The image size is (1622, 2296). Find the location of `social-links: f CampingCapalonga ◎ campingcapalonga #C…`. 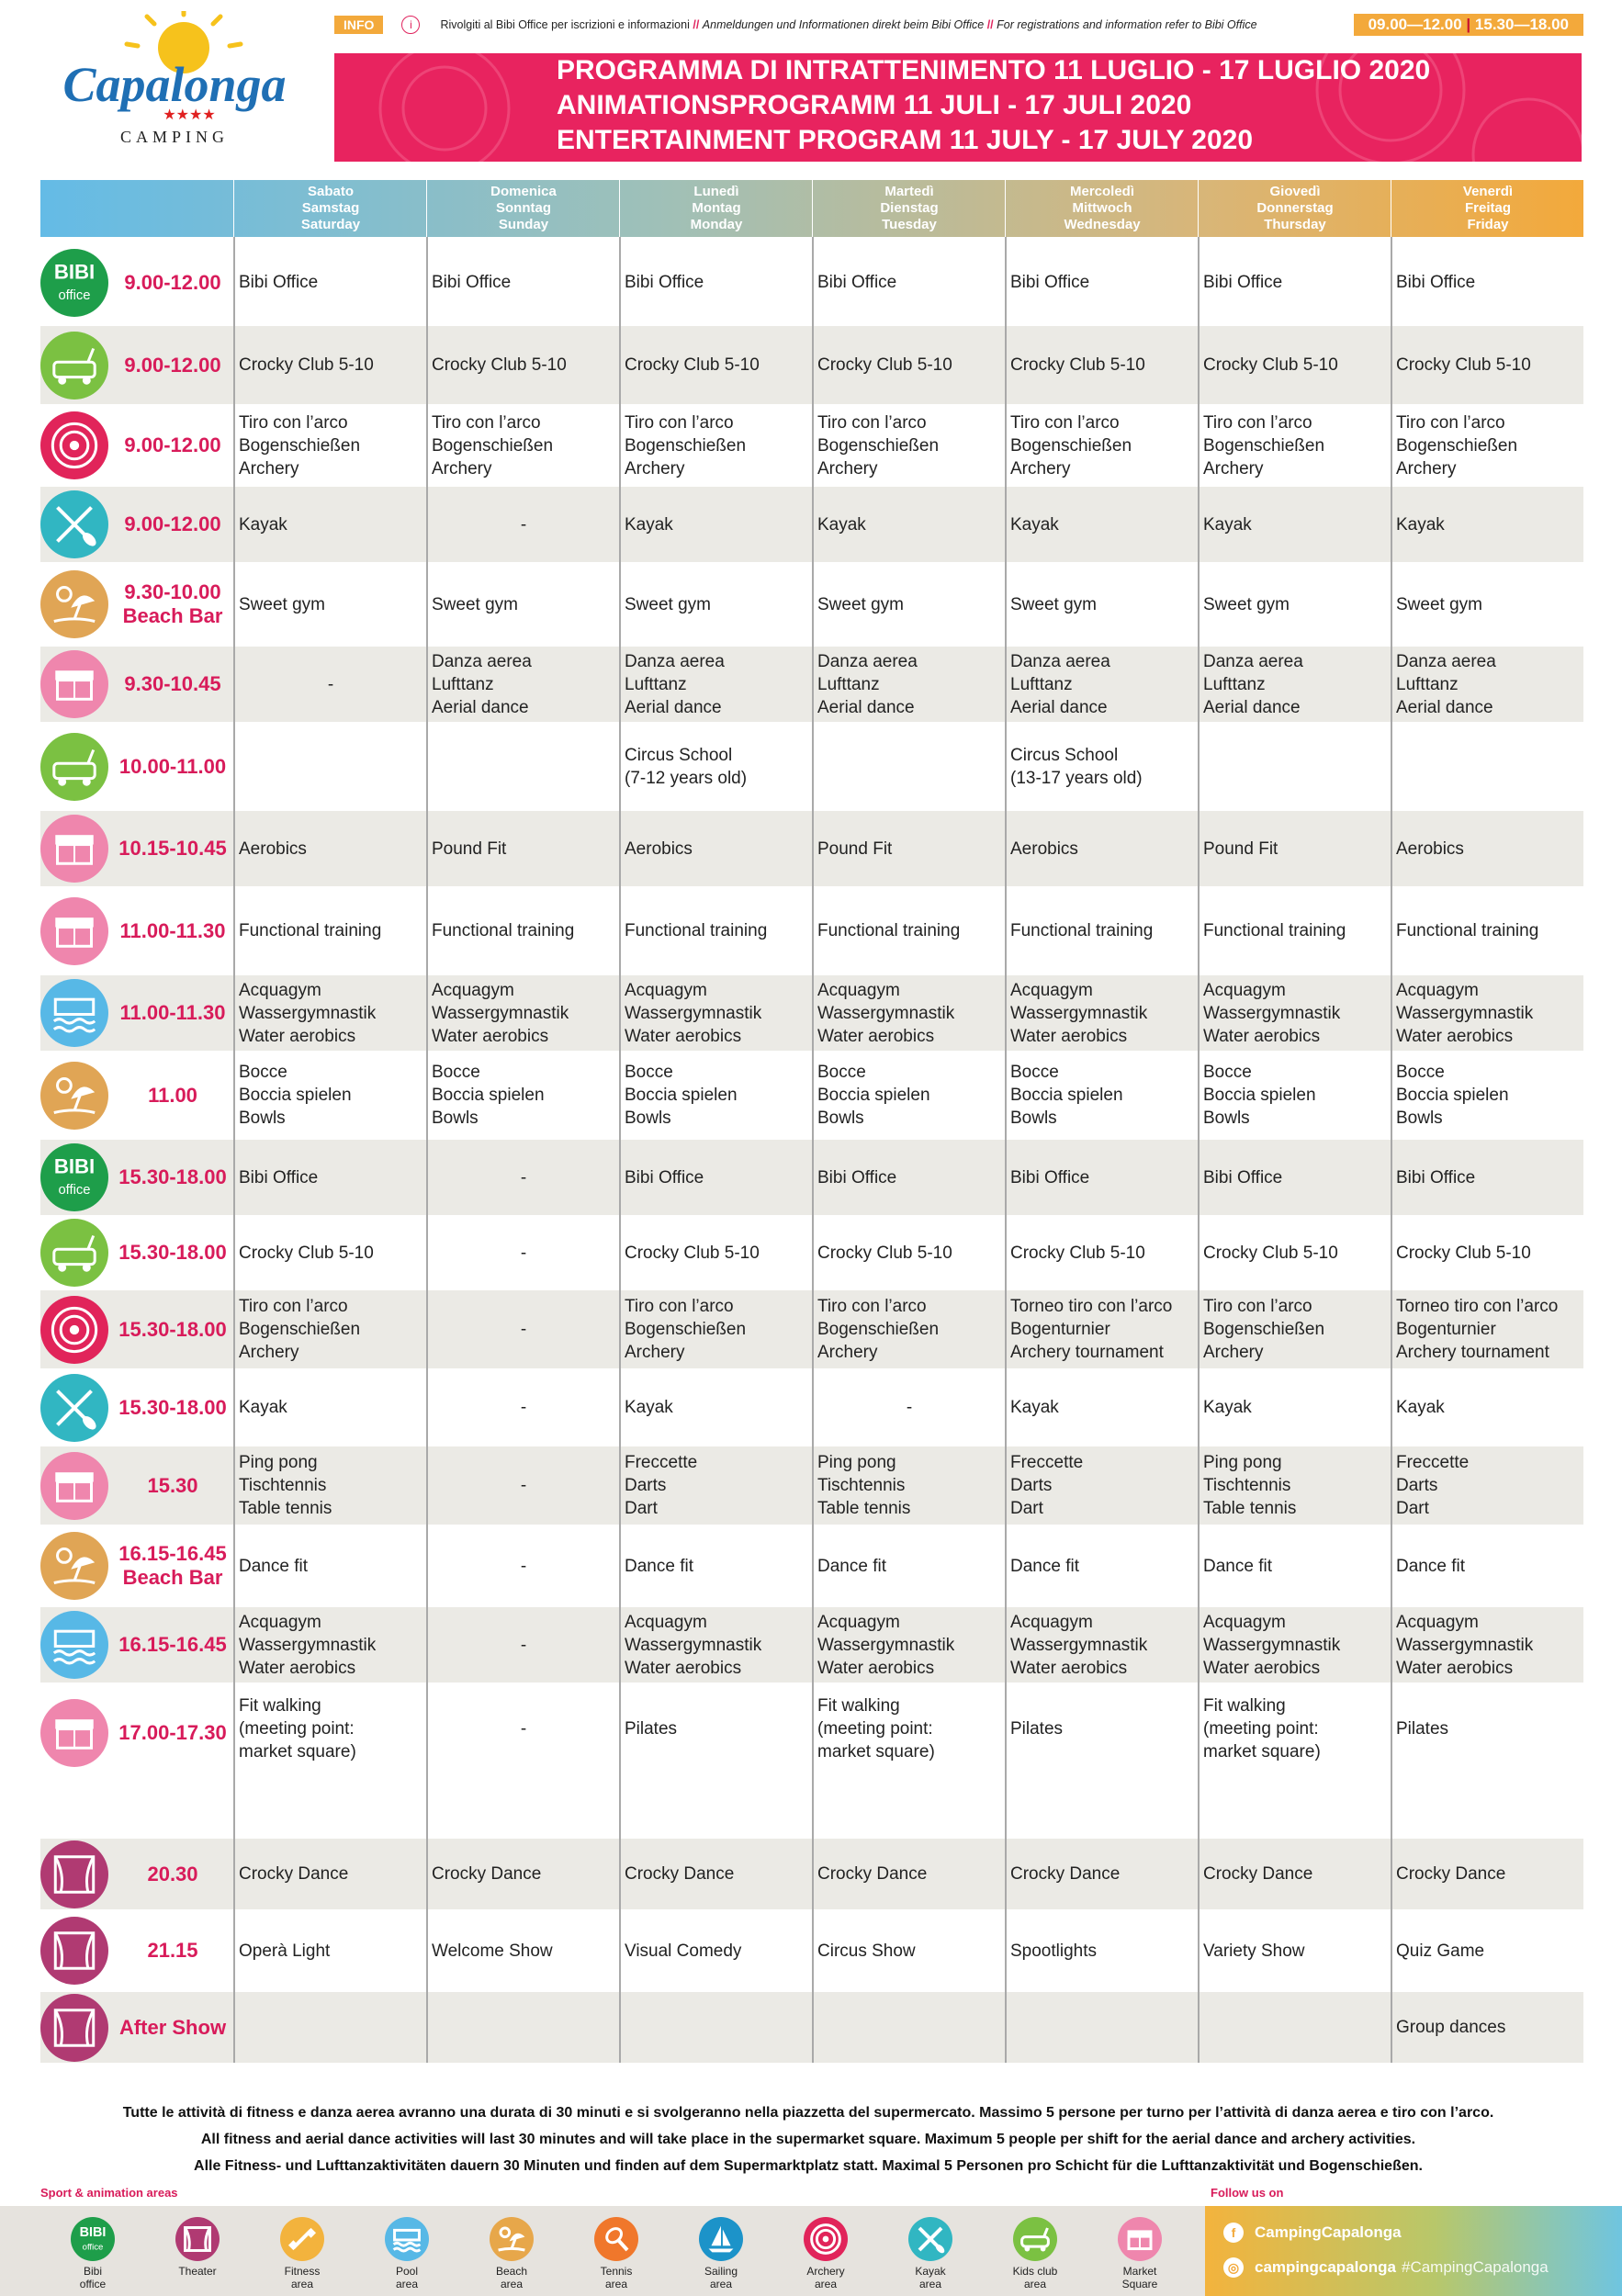

social-links: f CampingCapalonga ◎ campingcapalonga #C… is located at coordinates (1413, 2251).